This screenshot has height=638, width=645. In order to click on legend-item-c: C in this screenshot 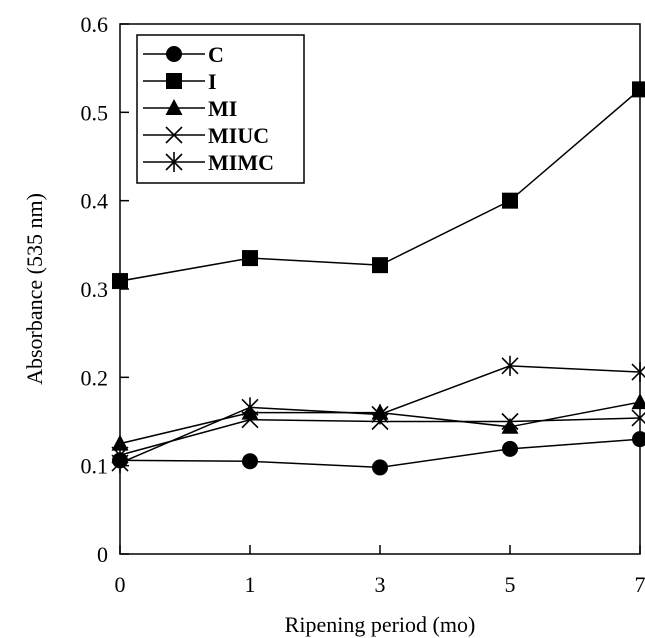, I will do `click(183, 54)`.